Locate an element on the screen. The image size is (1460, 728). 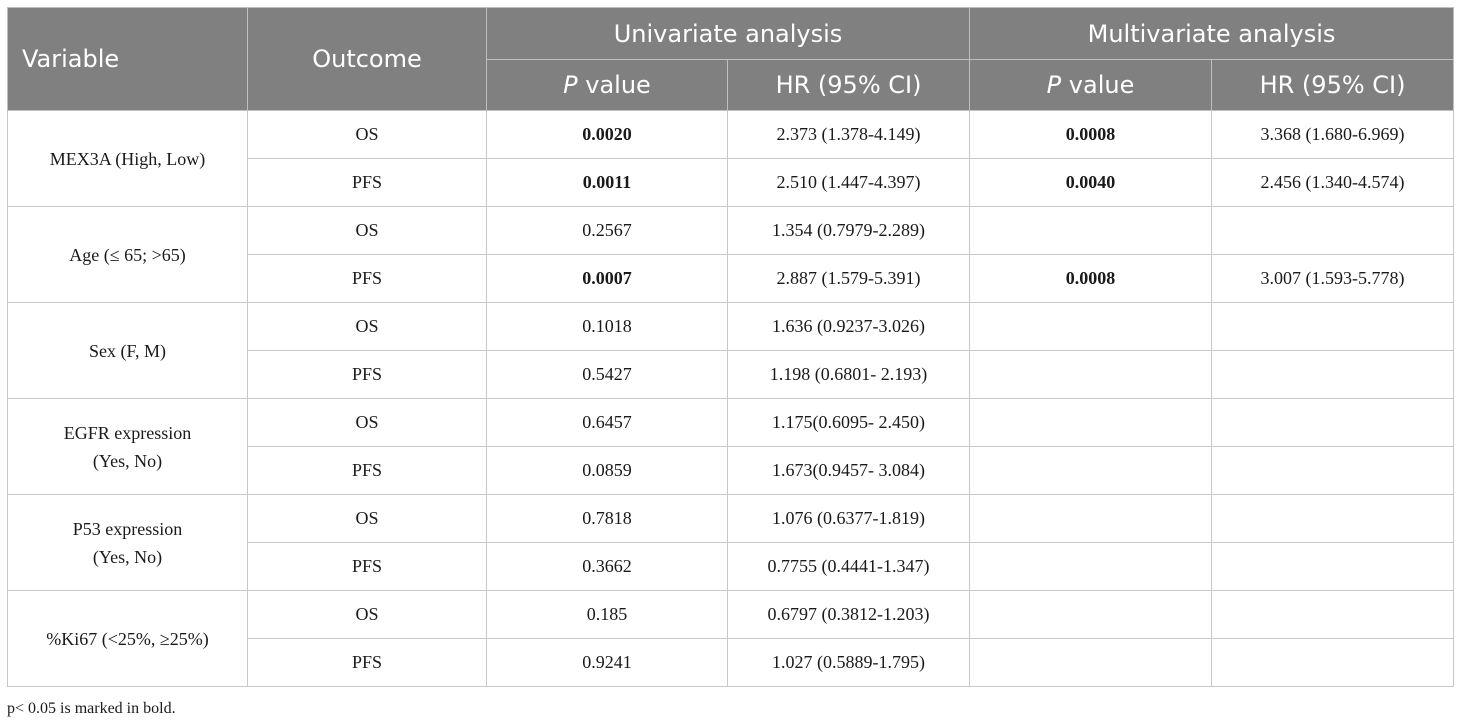
multi-hr-cell: 3.007 (1.593-5.778) is located at coordinates (1333, 278).